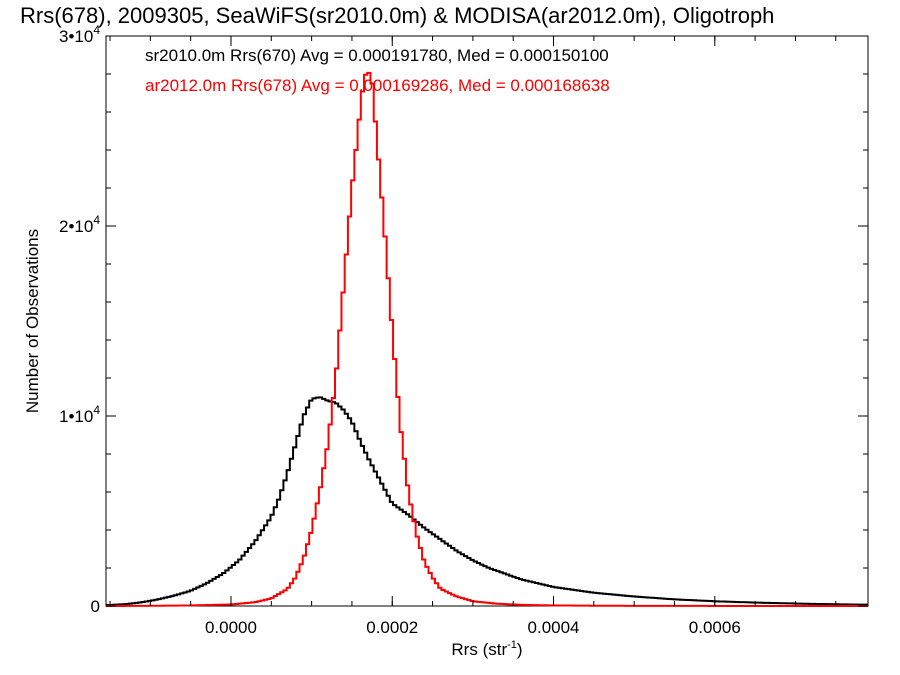  Describe the element at coordinates (392, 627) in the screenshot. I see `x-tick-label-1: 0.0002` at that location.